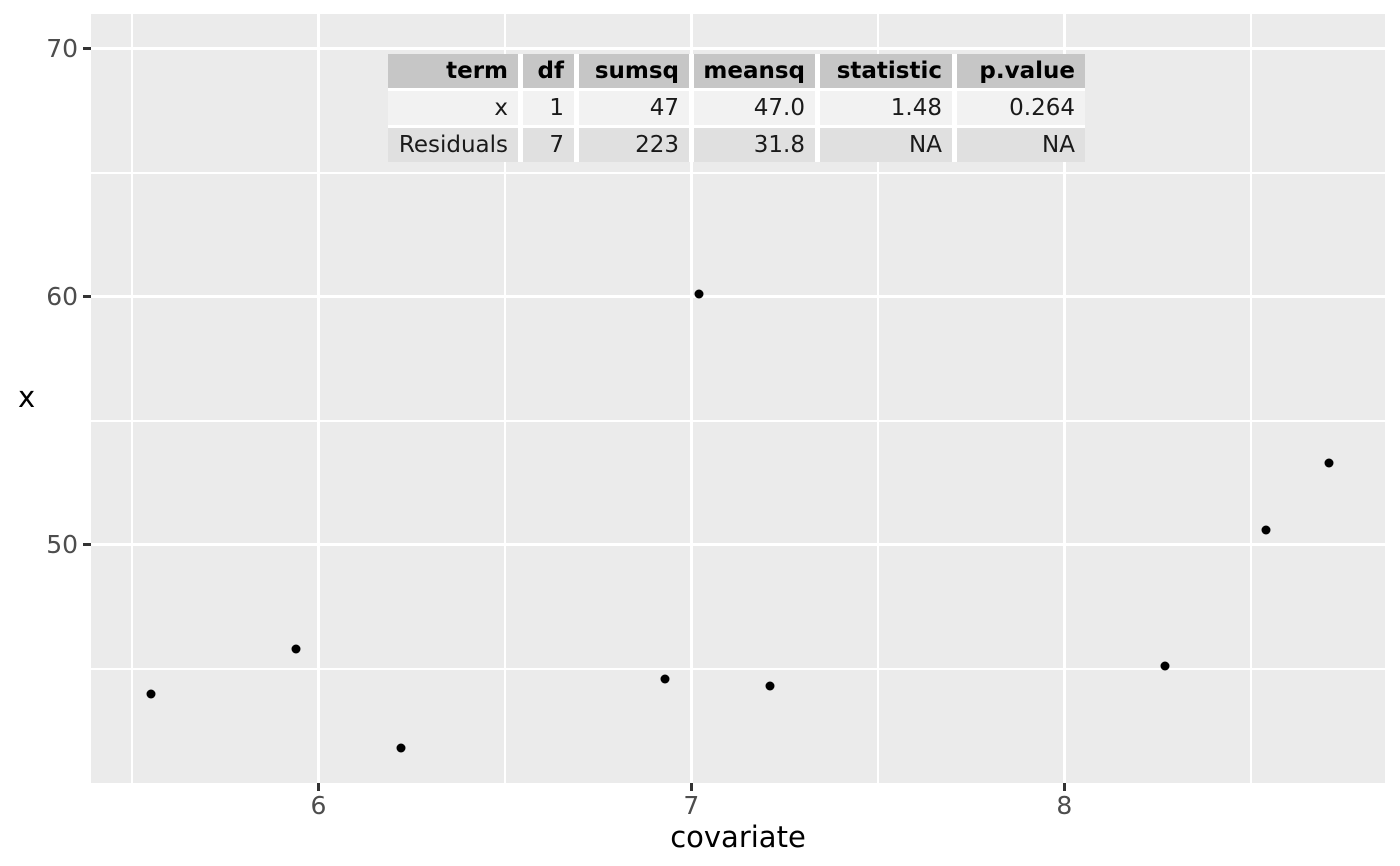 This screenshot has width=1400, height=866. Describe the element at coordinates (548, 145) in the screenshot. I see `anova-cell: 7` at that location.